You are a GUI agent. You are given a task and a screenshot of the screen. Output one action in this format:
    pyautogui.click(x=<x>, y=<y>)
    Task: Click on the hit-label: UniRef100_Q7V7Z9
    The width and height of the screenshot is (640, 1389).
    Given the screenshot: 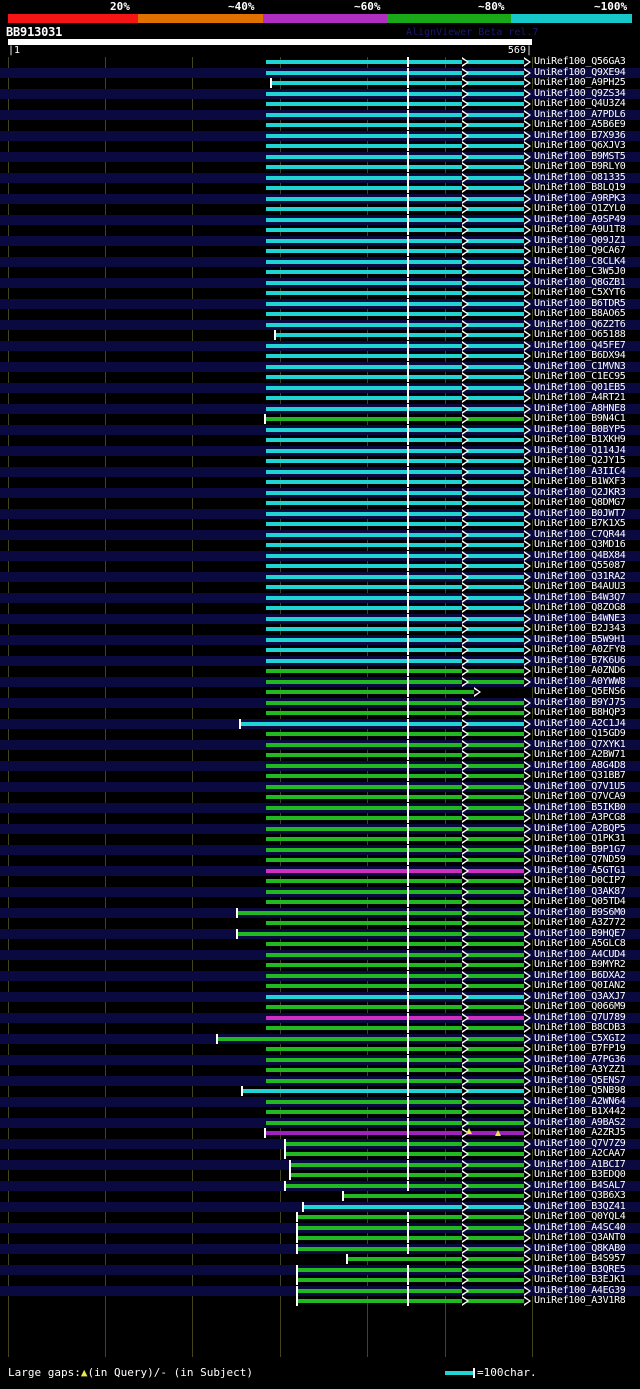 What is the action you would take?
    pyautogui.click(x=580, y=1143)
    